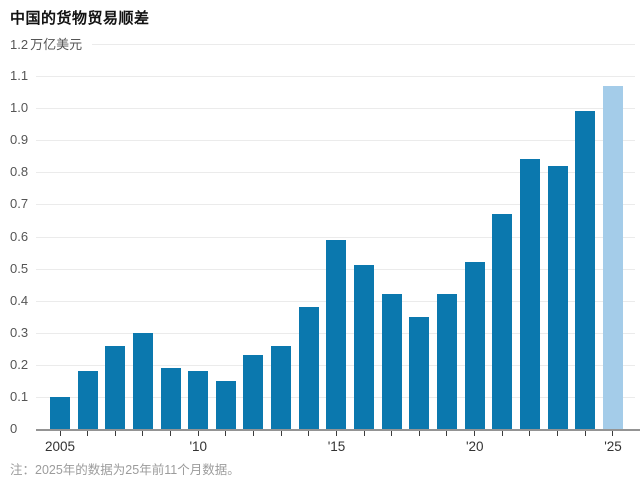  I want to click on y-top-tick-label: 1.2, so click(19, 44).